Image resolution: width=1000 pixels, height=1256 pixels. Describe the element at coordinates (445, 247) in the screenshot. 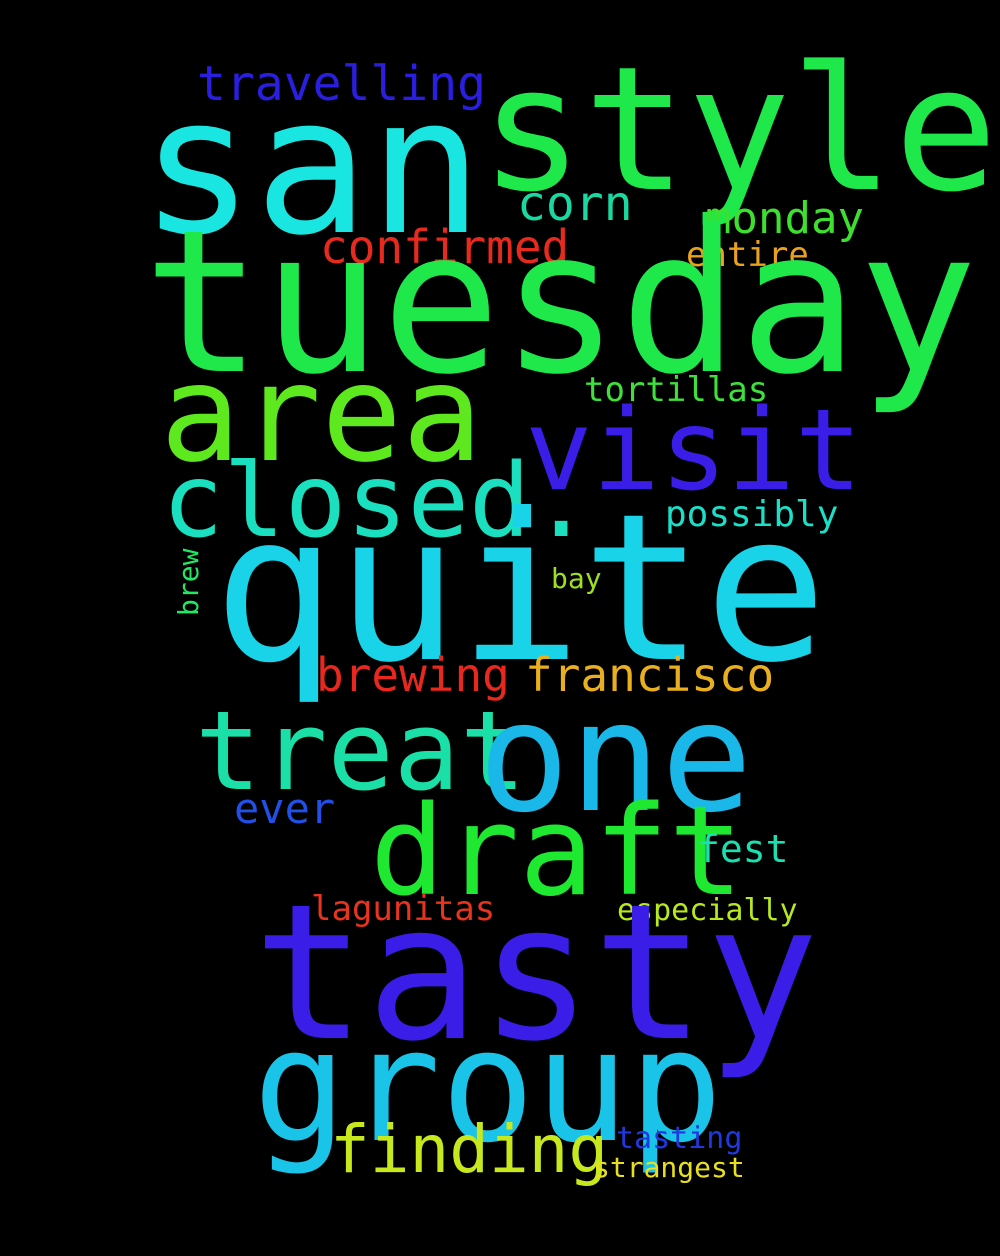

I see `word-confirmed: confirmed` at that location.